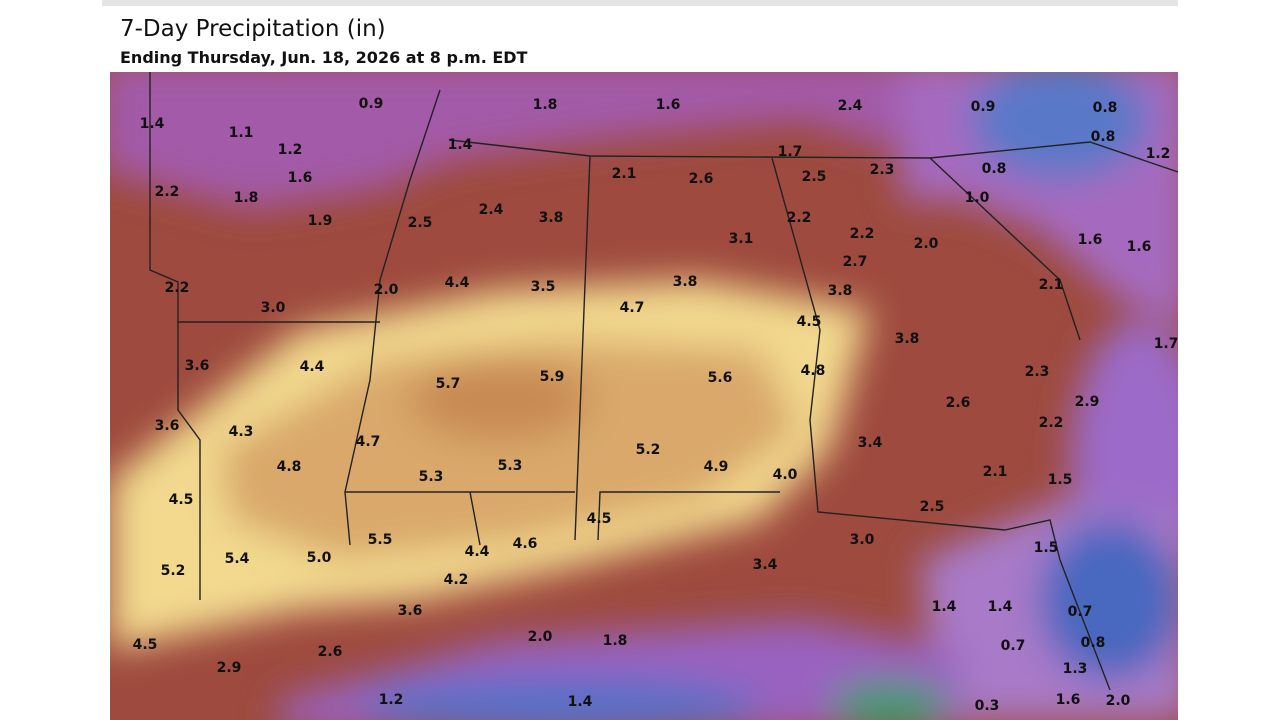  I want to click on top-bar, so click(640, 3).